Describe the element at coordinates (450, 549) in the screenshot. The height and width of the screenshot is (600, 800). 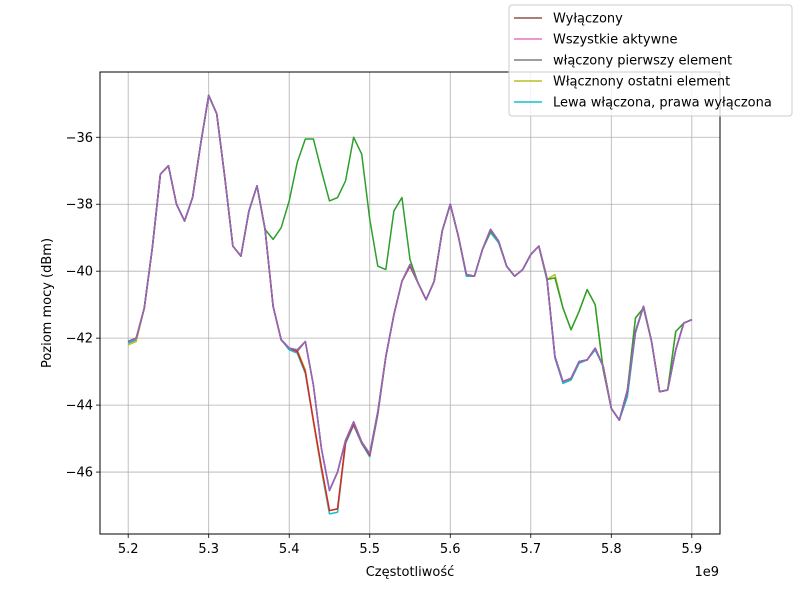
I see `x-tick-label: 5.6` at that location.